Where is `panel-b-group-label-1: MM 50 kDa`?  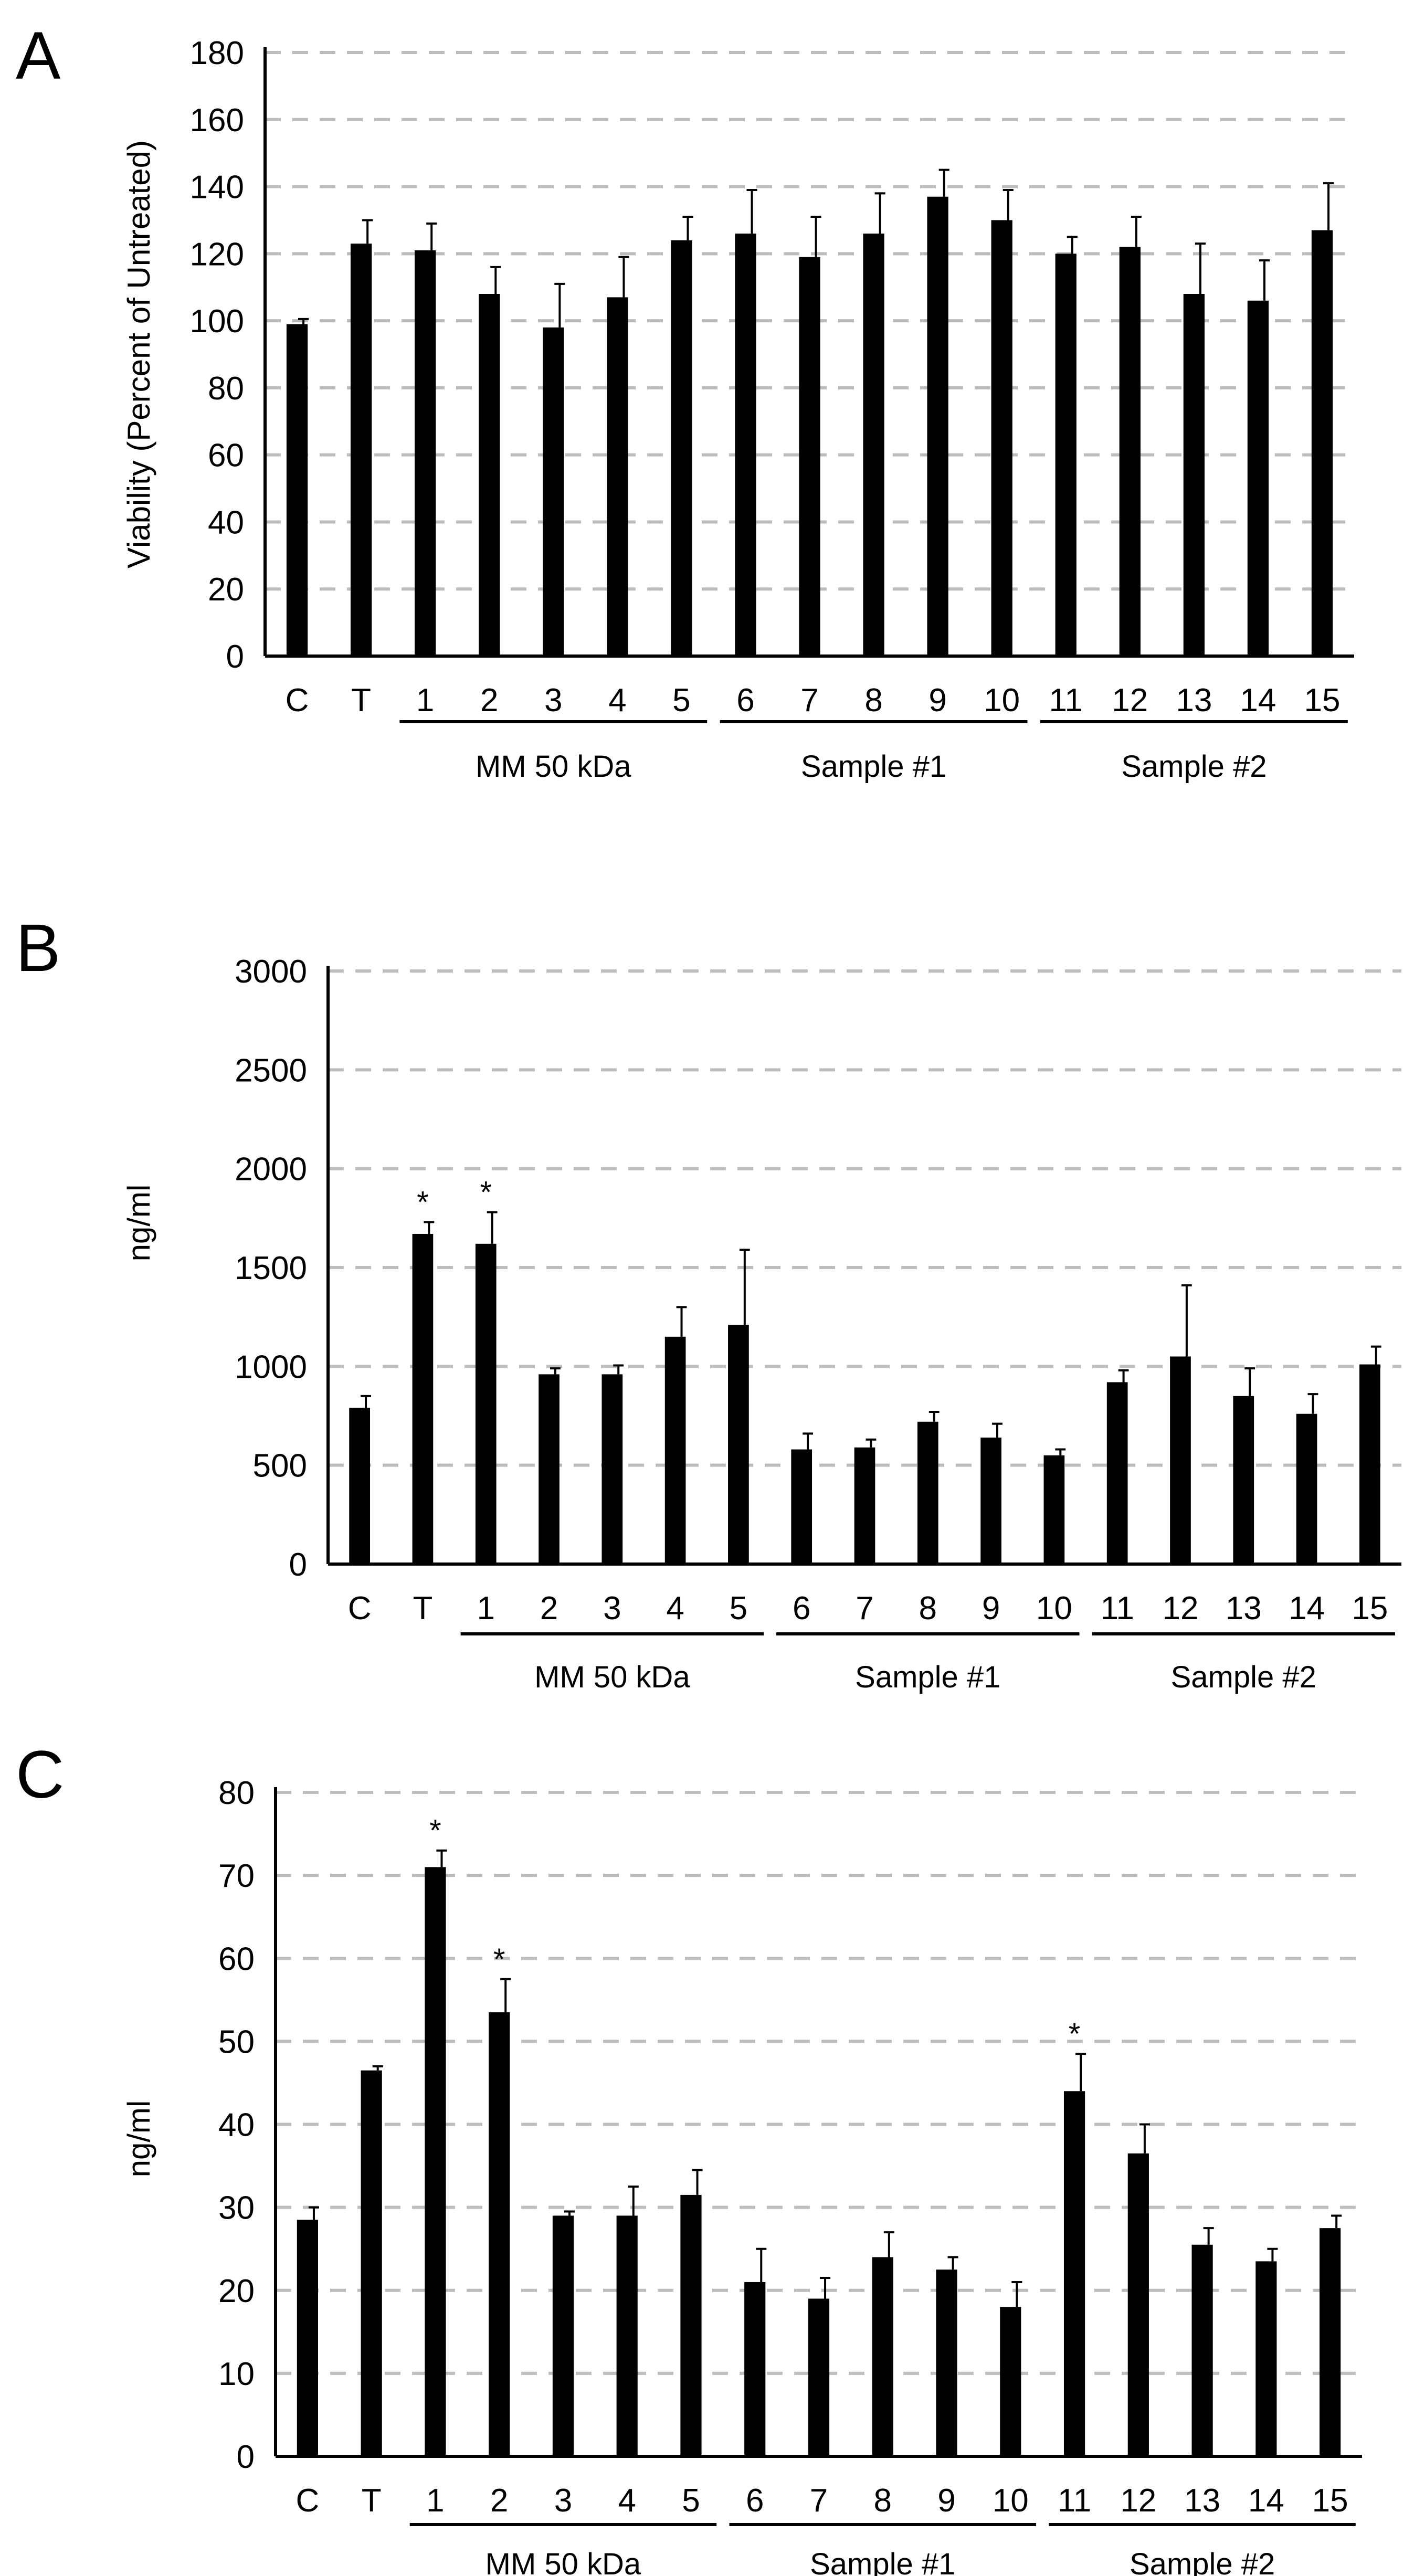 panel-b-group-label-1: MM 50 kDa is located at coordinates (612, 1677).